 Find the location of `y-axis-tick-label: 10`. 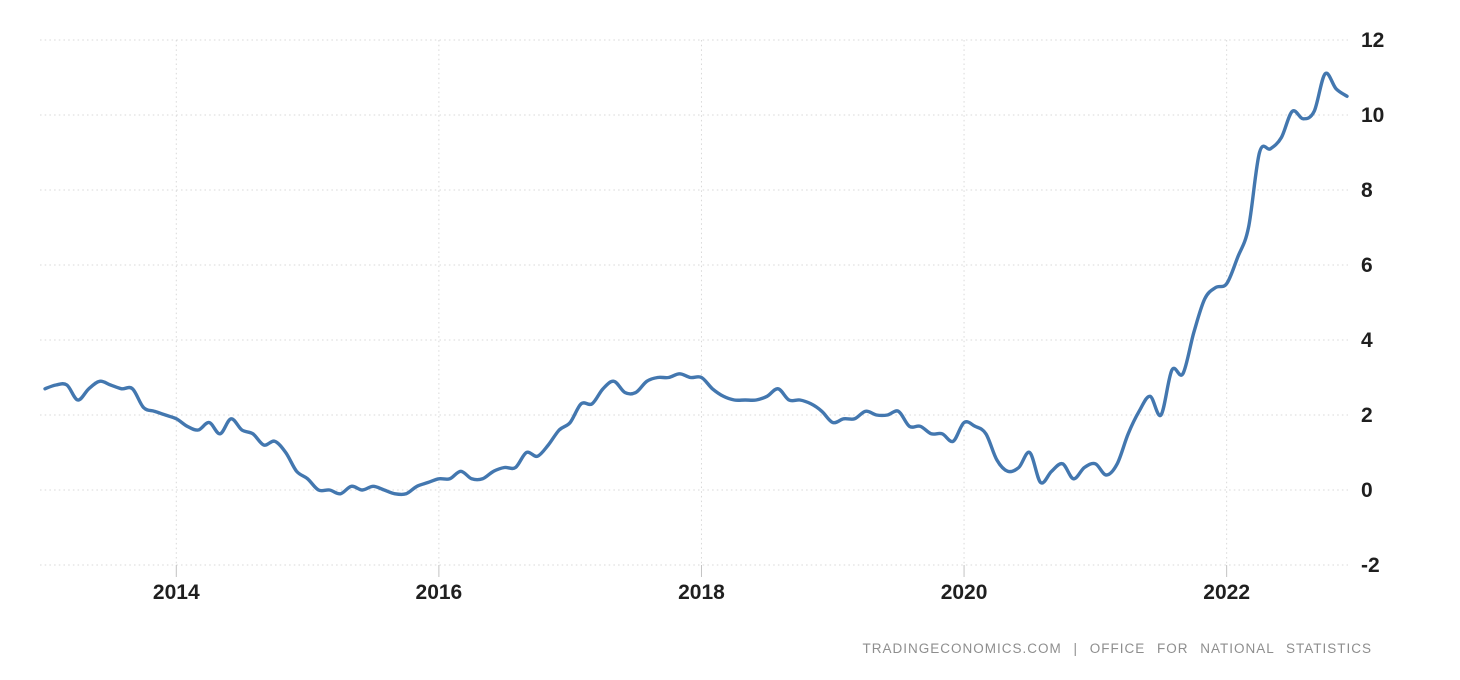

y-axis-tick-label: 10 is located at coordinates (1372, 115).